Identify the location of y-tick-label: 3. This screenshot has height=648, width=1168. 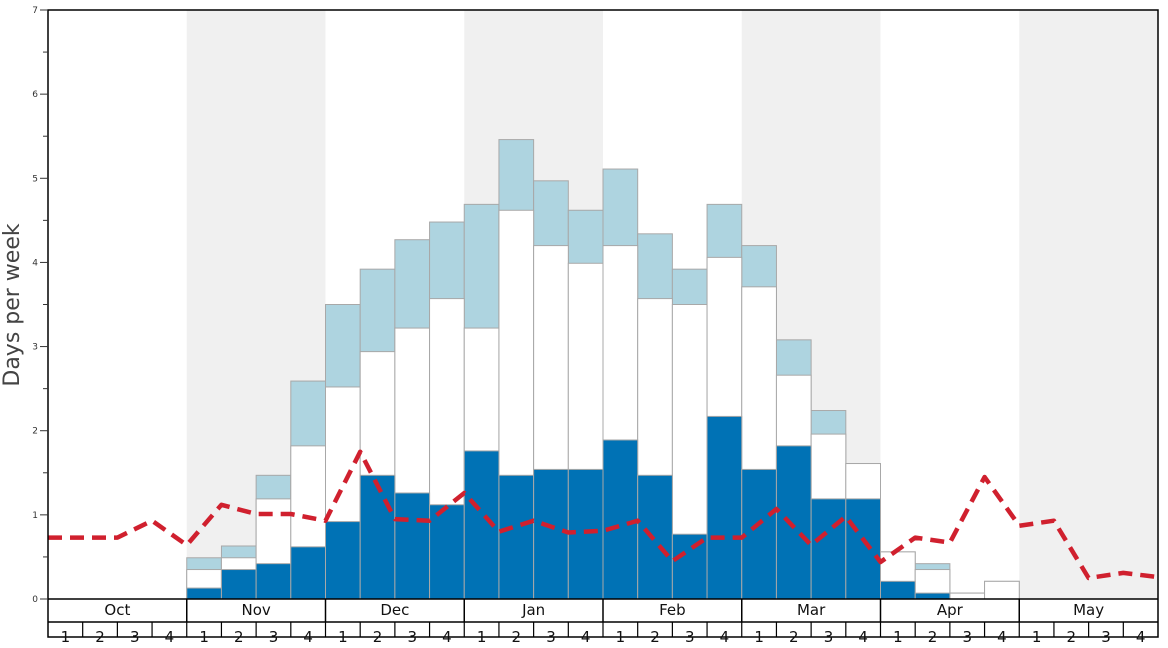
(35, 348).